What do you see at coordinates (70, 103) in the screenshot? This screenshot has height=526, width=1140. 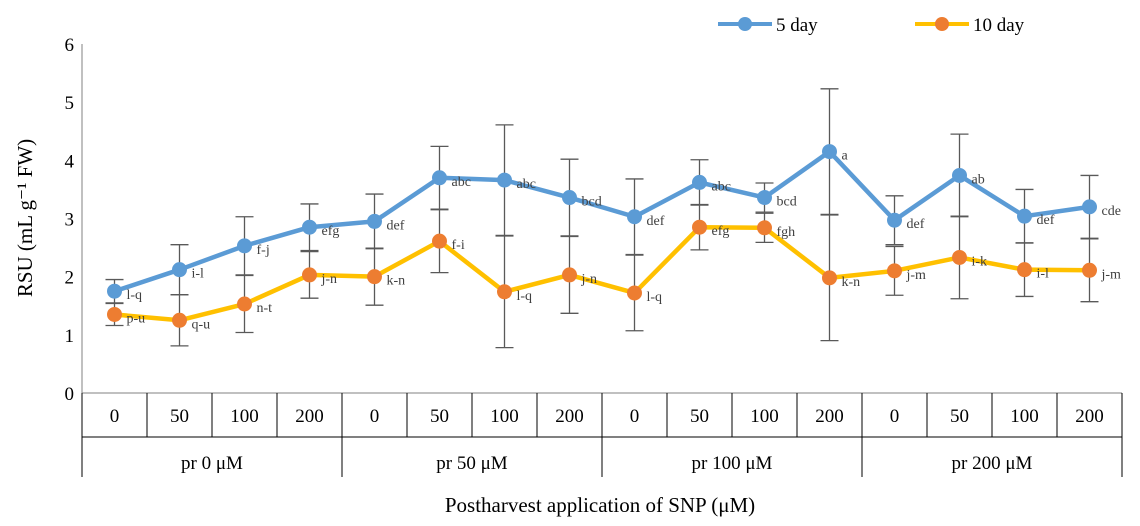 I see `y-tick-label: 5` at bounding box center [70, 103].